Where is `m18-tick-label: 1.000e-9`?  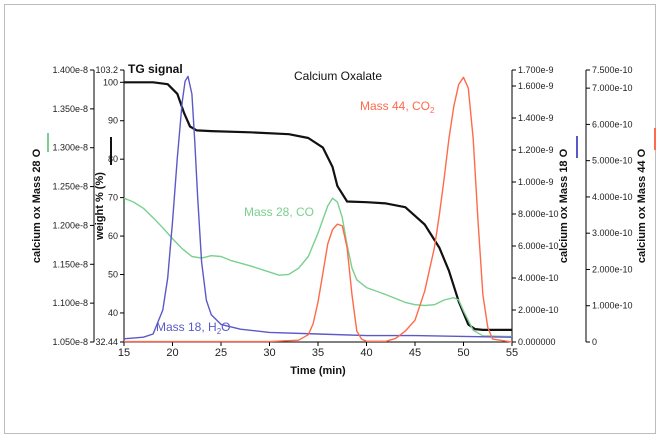
m18-tick-label: 1.000e-9 is located at coordinates (536, 182).